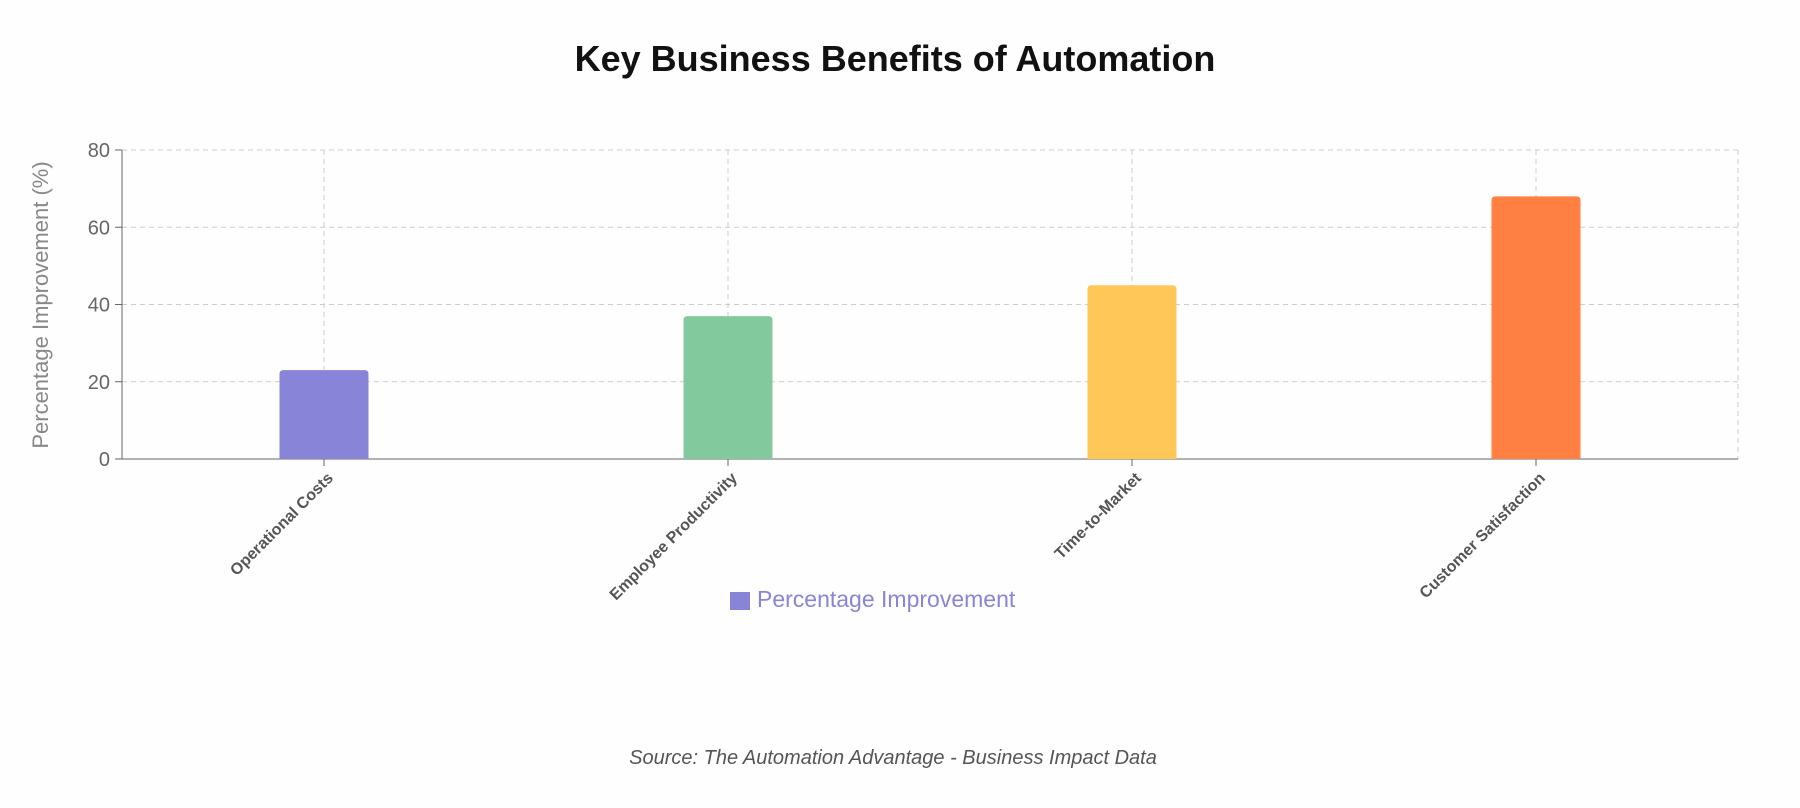  What do you see at coordinates (728, 387) in the screenshot?
I see `bar-employee-productivity` at bounding box center [728, 387].